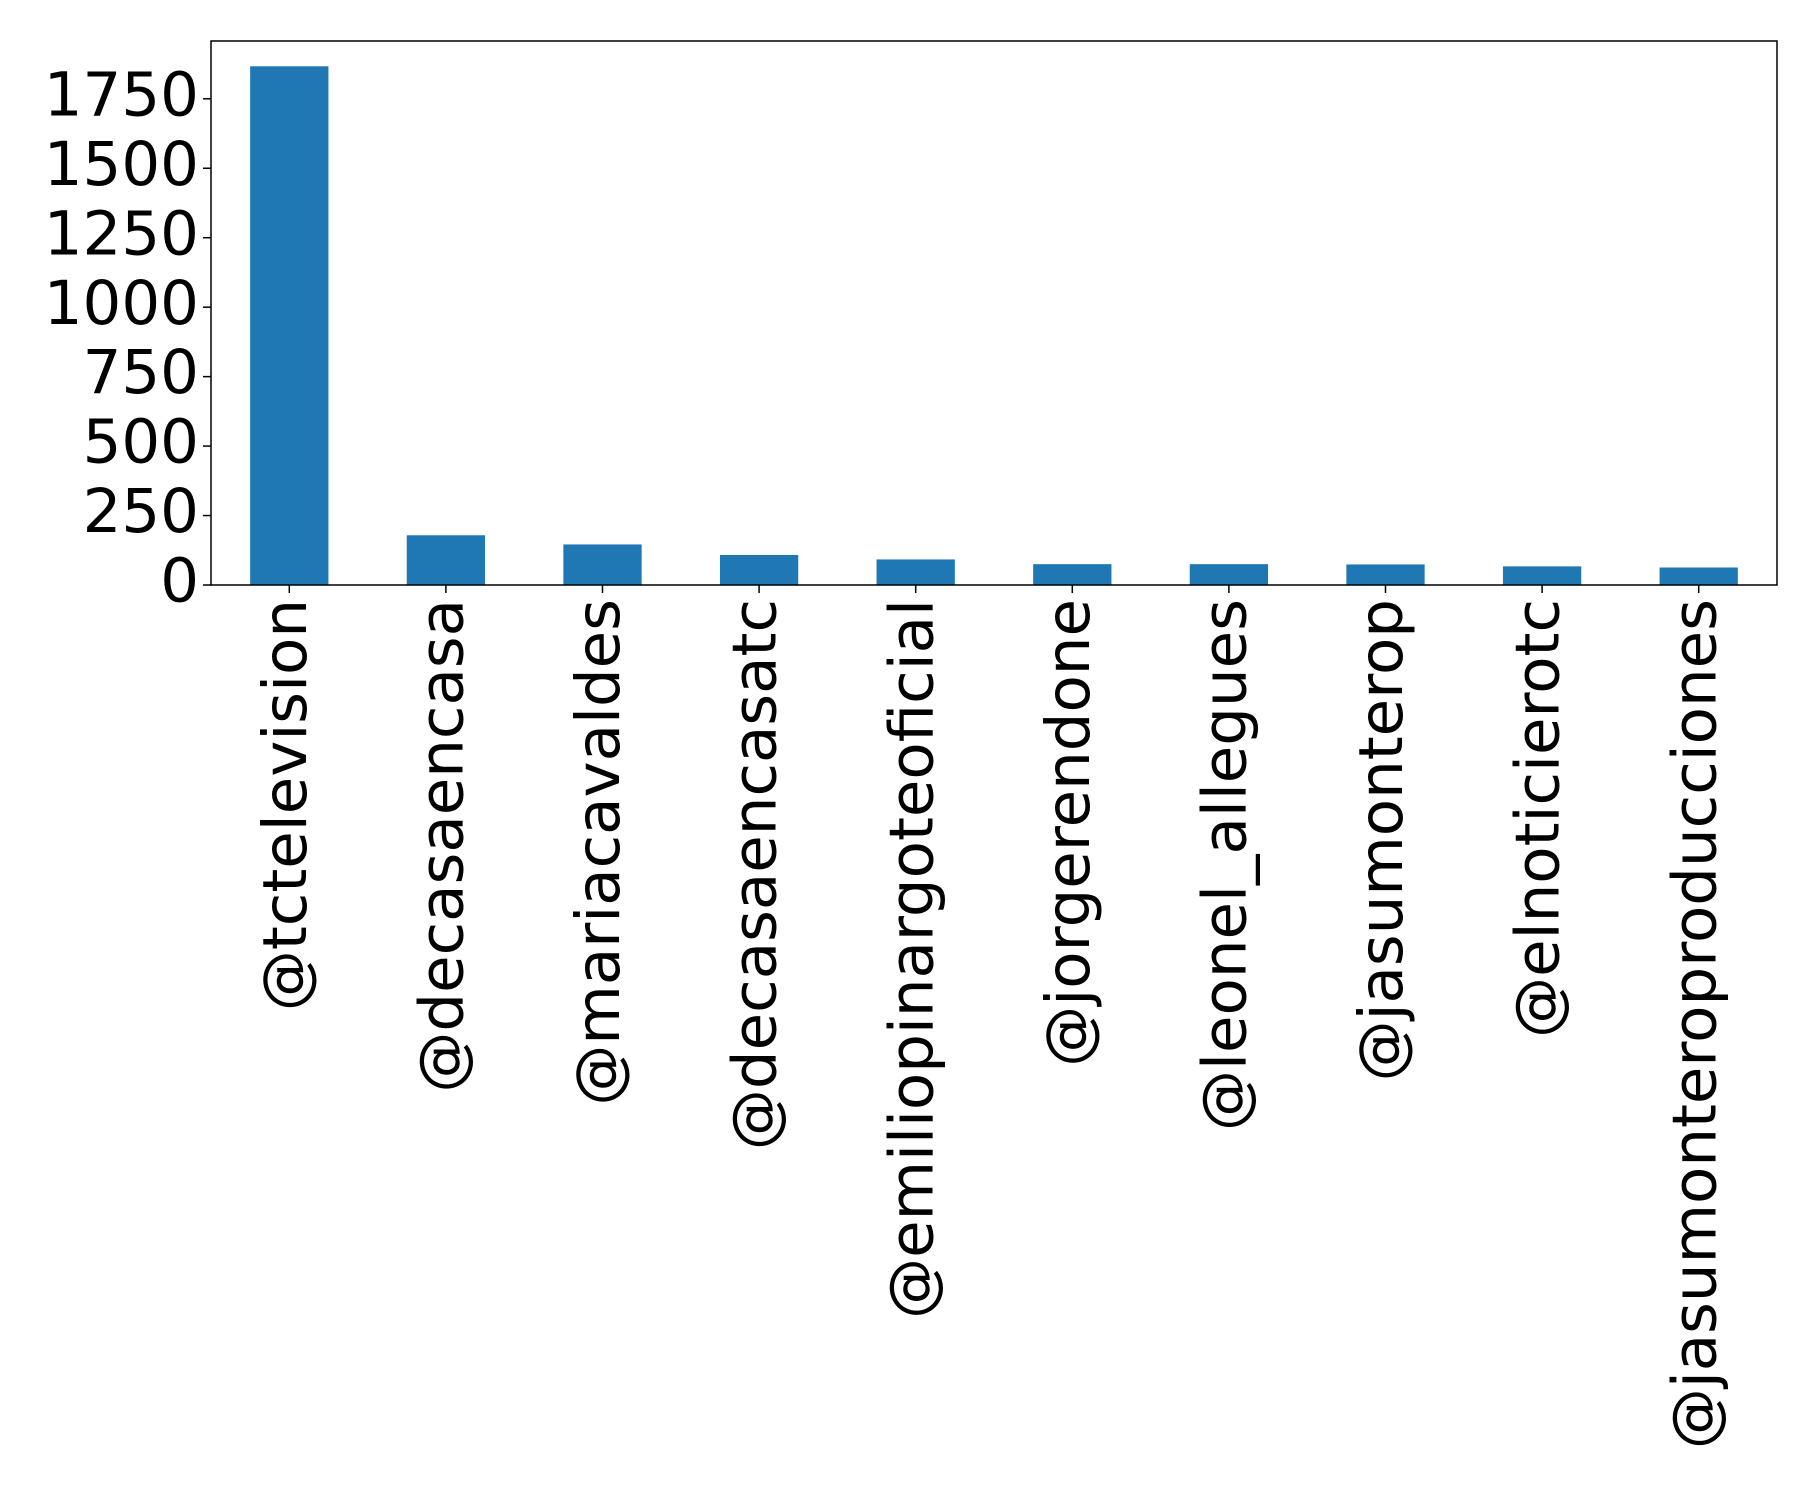 The width and height of the screenshot is (1798, 1499). I want to click on x-tick-label: @jorgerendone, so click(1068, 833).